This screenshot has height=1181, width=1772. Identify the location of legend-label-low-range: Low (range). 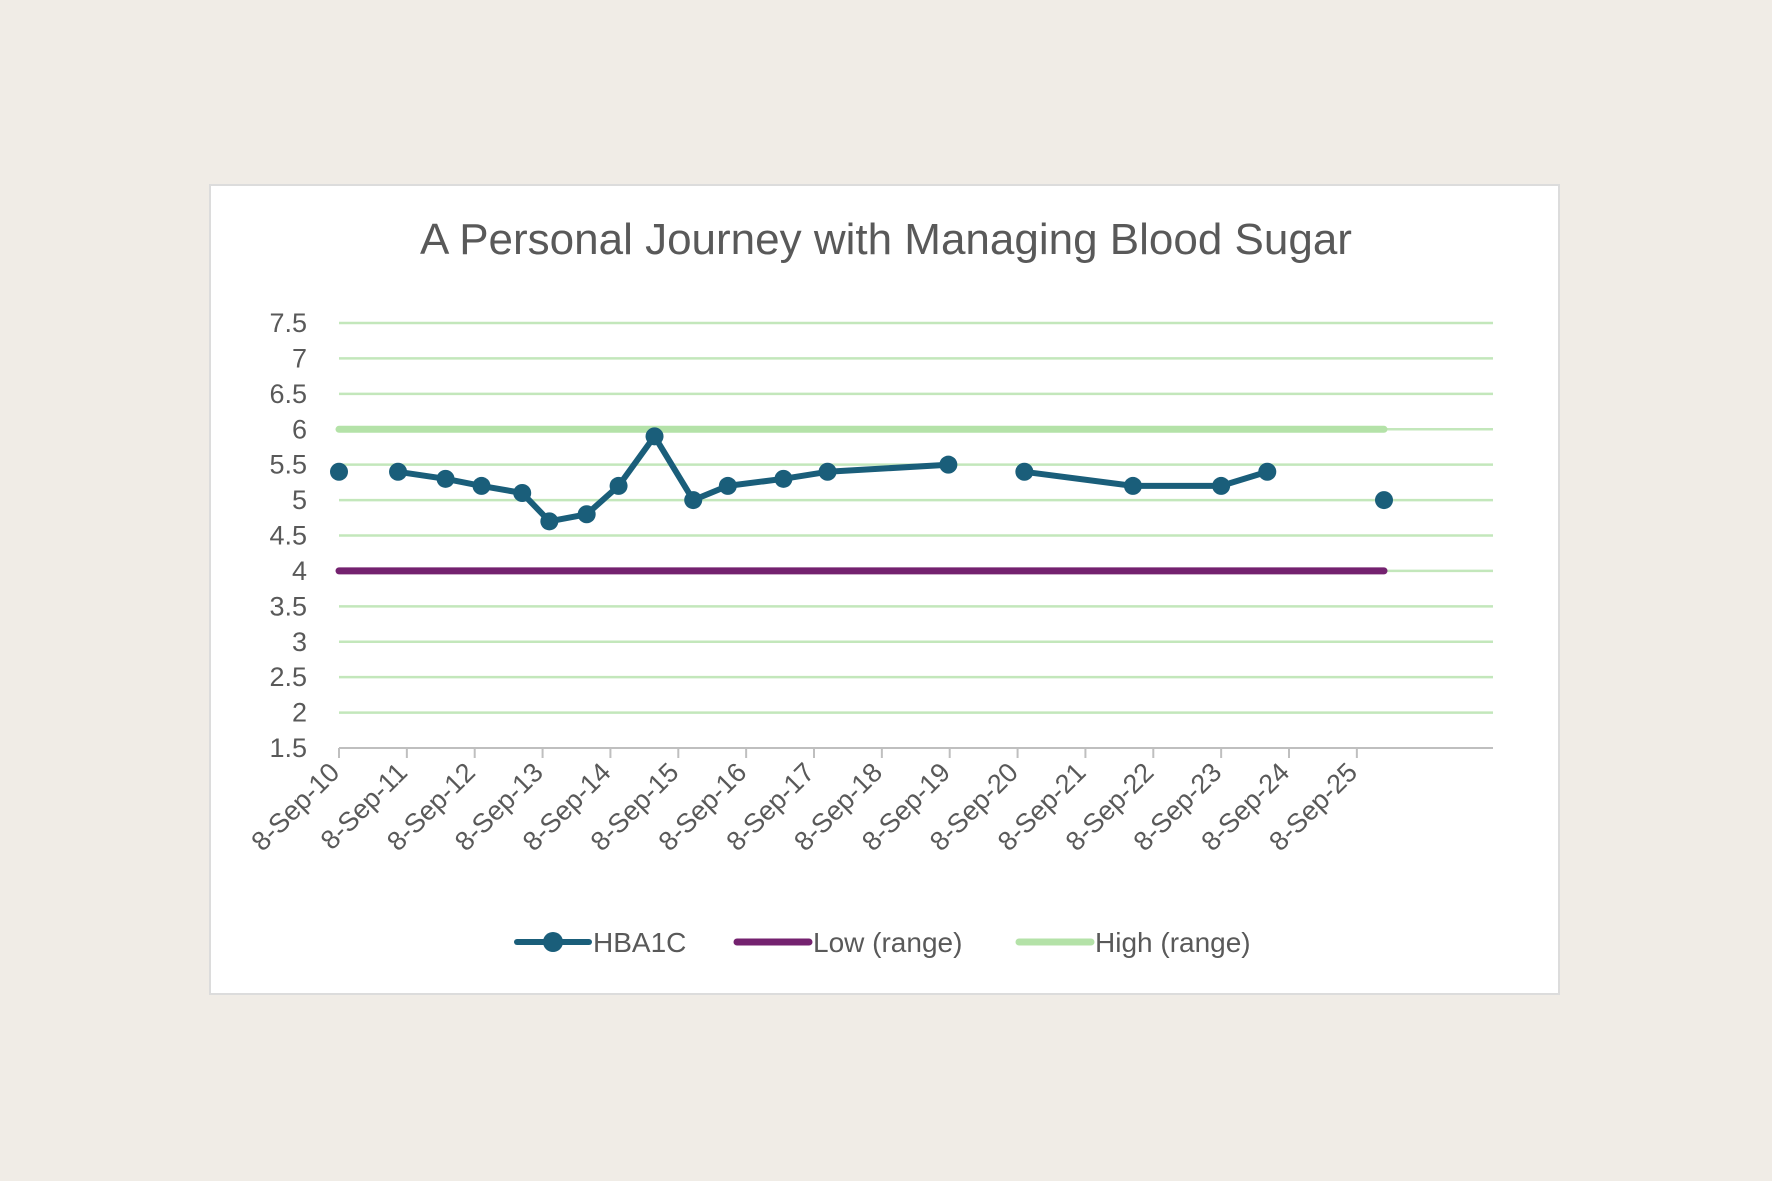
(887, 942).